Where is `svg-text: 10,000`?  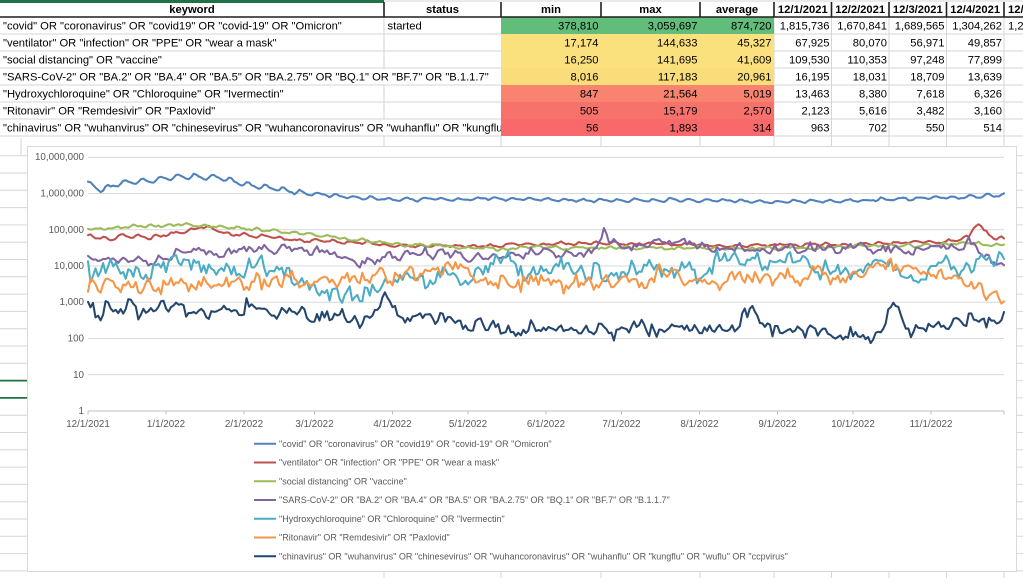 svg-text: 10,000 is located at coordinates (69, 266).